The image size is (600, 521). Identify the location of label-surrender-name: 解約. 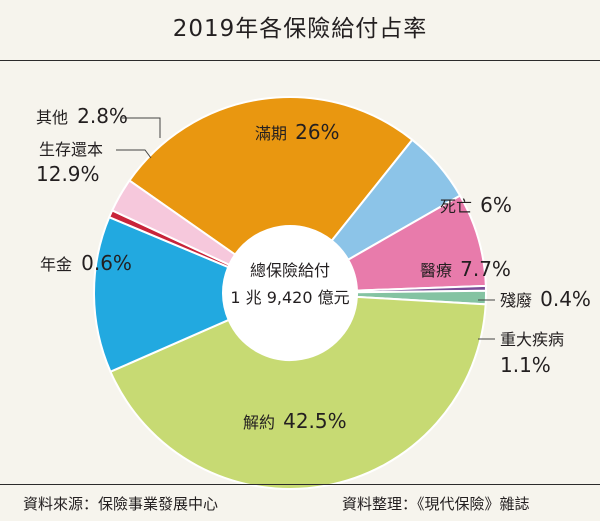
(259, 422).